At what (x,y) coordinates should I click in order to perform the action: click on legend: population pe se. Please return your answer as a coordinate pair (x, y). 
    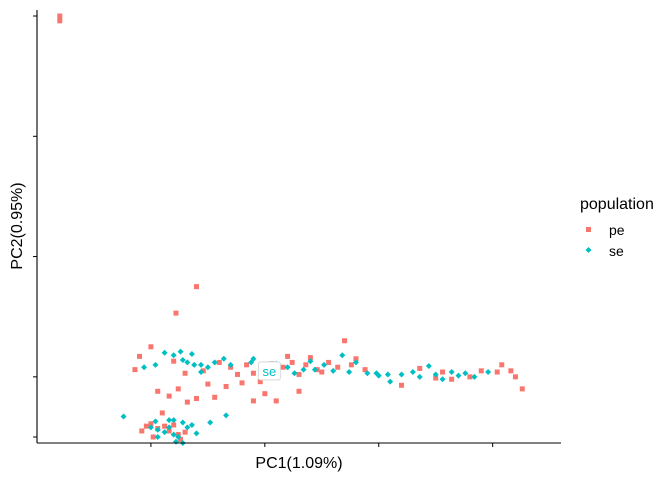
    Looking at the image, I should click on (617, 227).